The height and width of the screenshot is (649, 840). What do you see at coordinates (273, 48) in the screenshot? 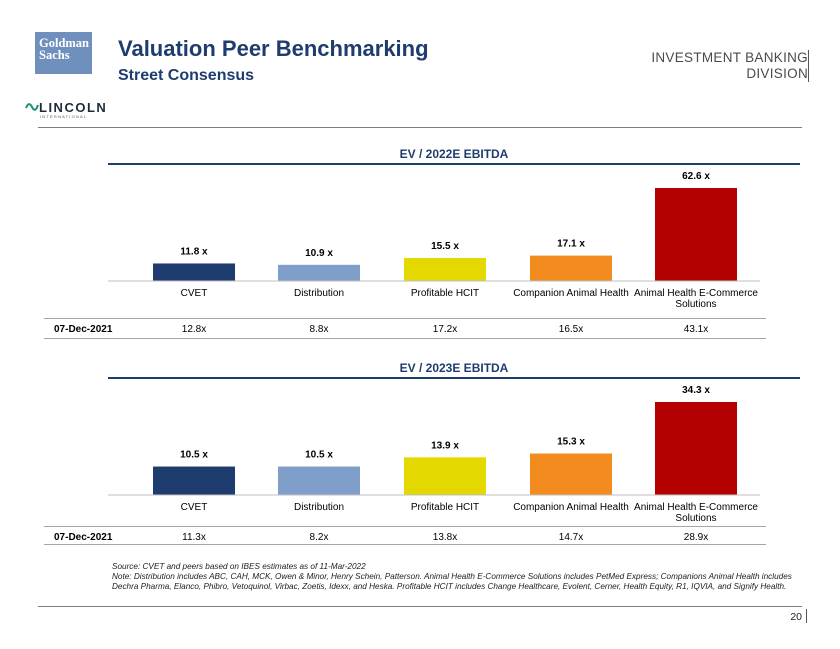
I see `page-title: Valuation Peer Benchmarking` at bounding box center [273, 48].